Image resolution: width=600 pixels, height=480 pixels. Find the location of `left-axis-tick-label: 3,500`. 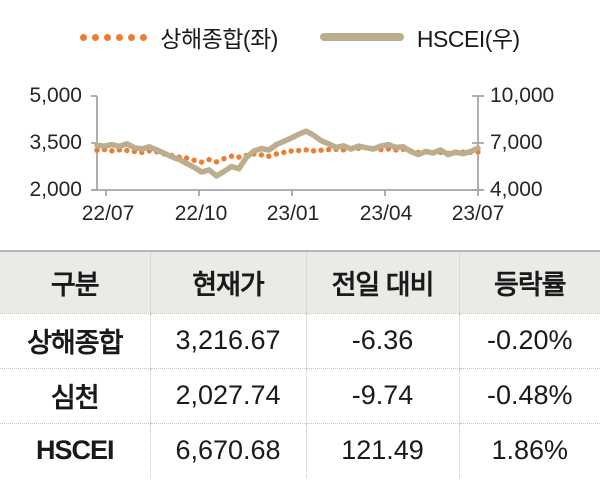

left-axis-tick-label: 3,500 is located at coordinates (55, 142).